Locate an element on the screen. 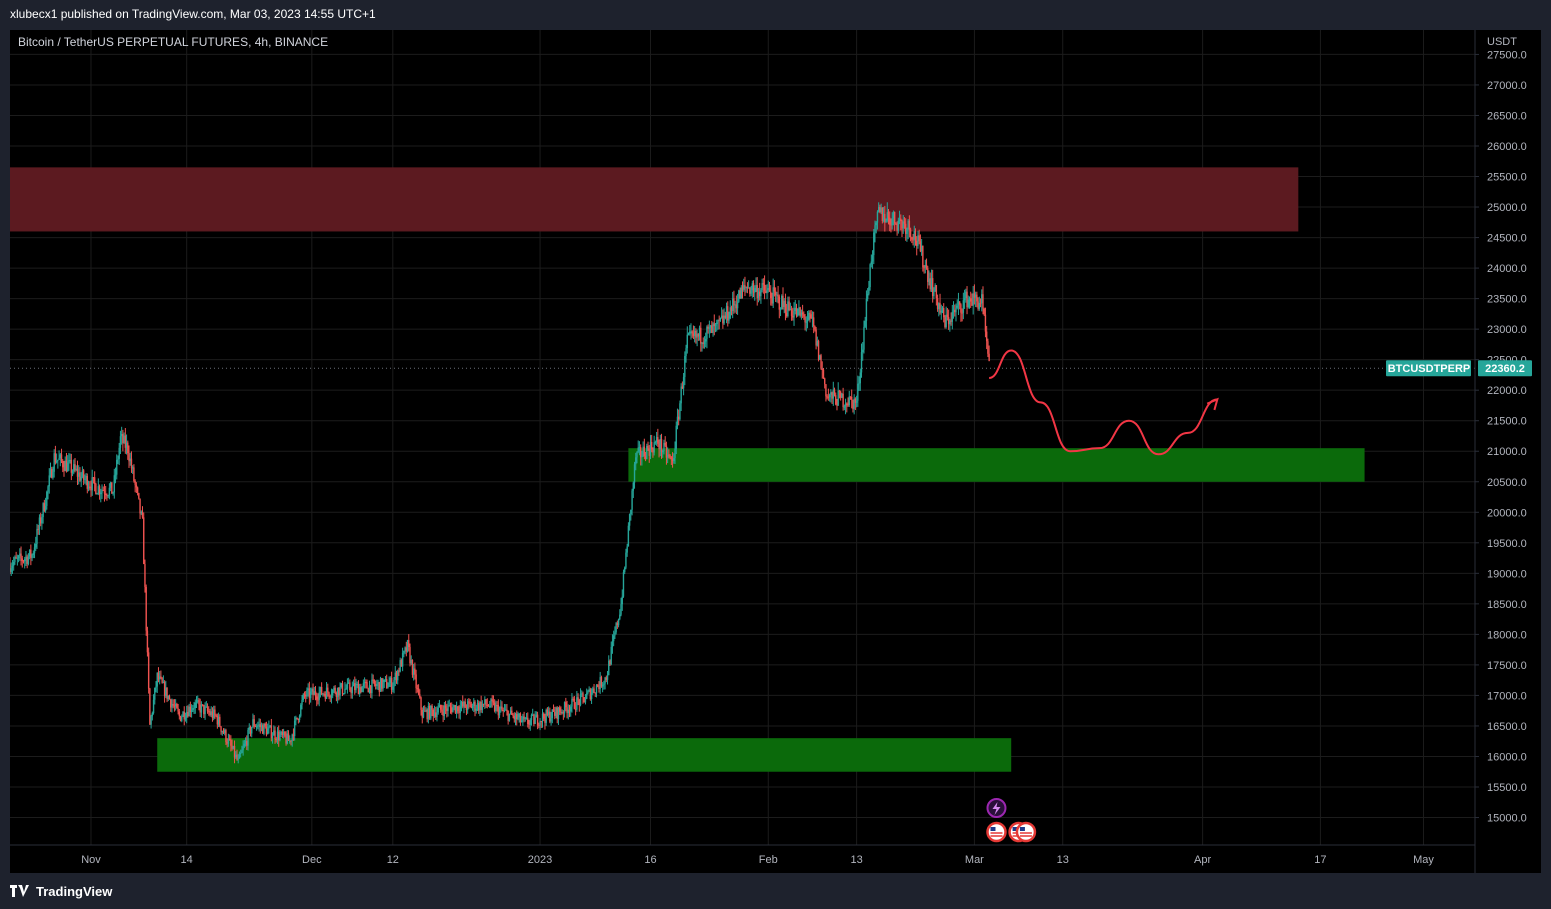 The height and width of the screenshot is (909, 1551). resistance-zone is located at coordinates (654, 199).